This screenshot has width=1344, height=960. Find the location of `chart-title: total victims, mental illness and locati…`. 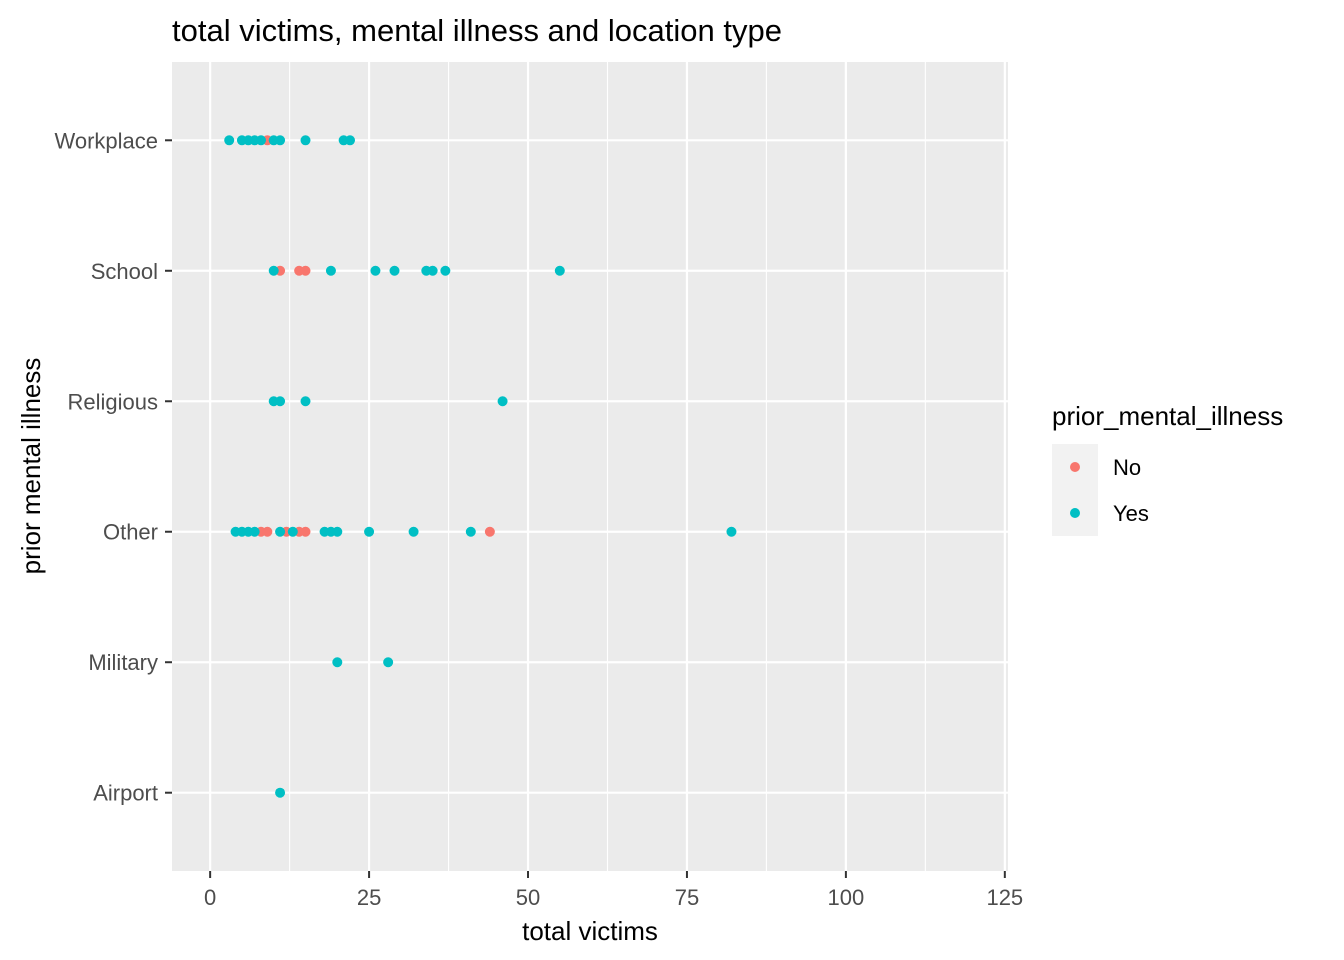

chart-title: total victims, mental illness and locati… is located at coordinates (477, 30).